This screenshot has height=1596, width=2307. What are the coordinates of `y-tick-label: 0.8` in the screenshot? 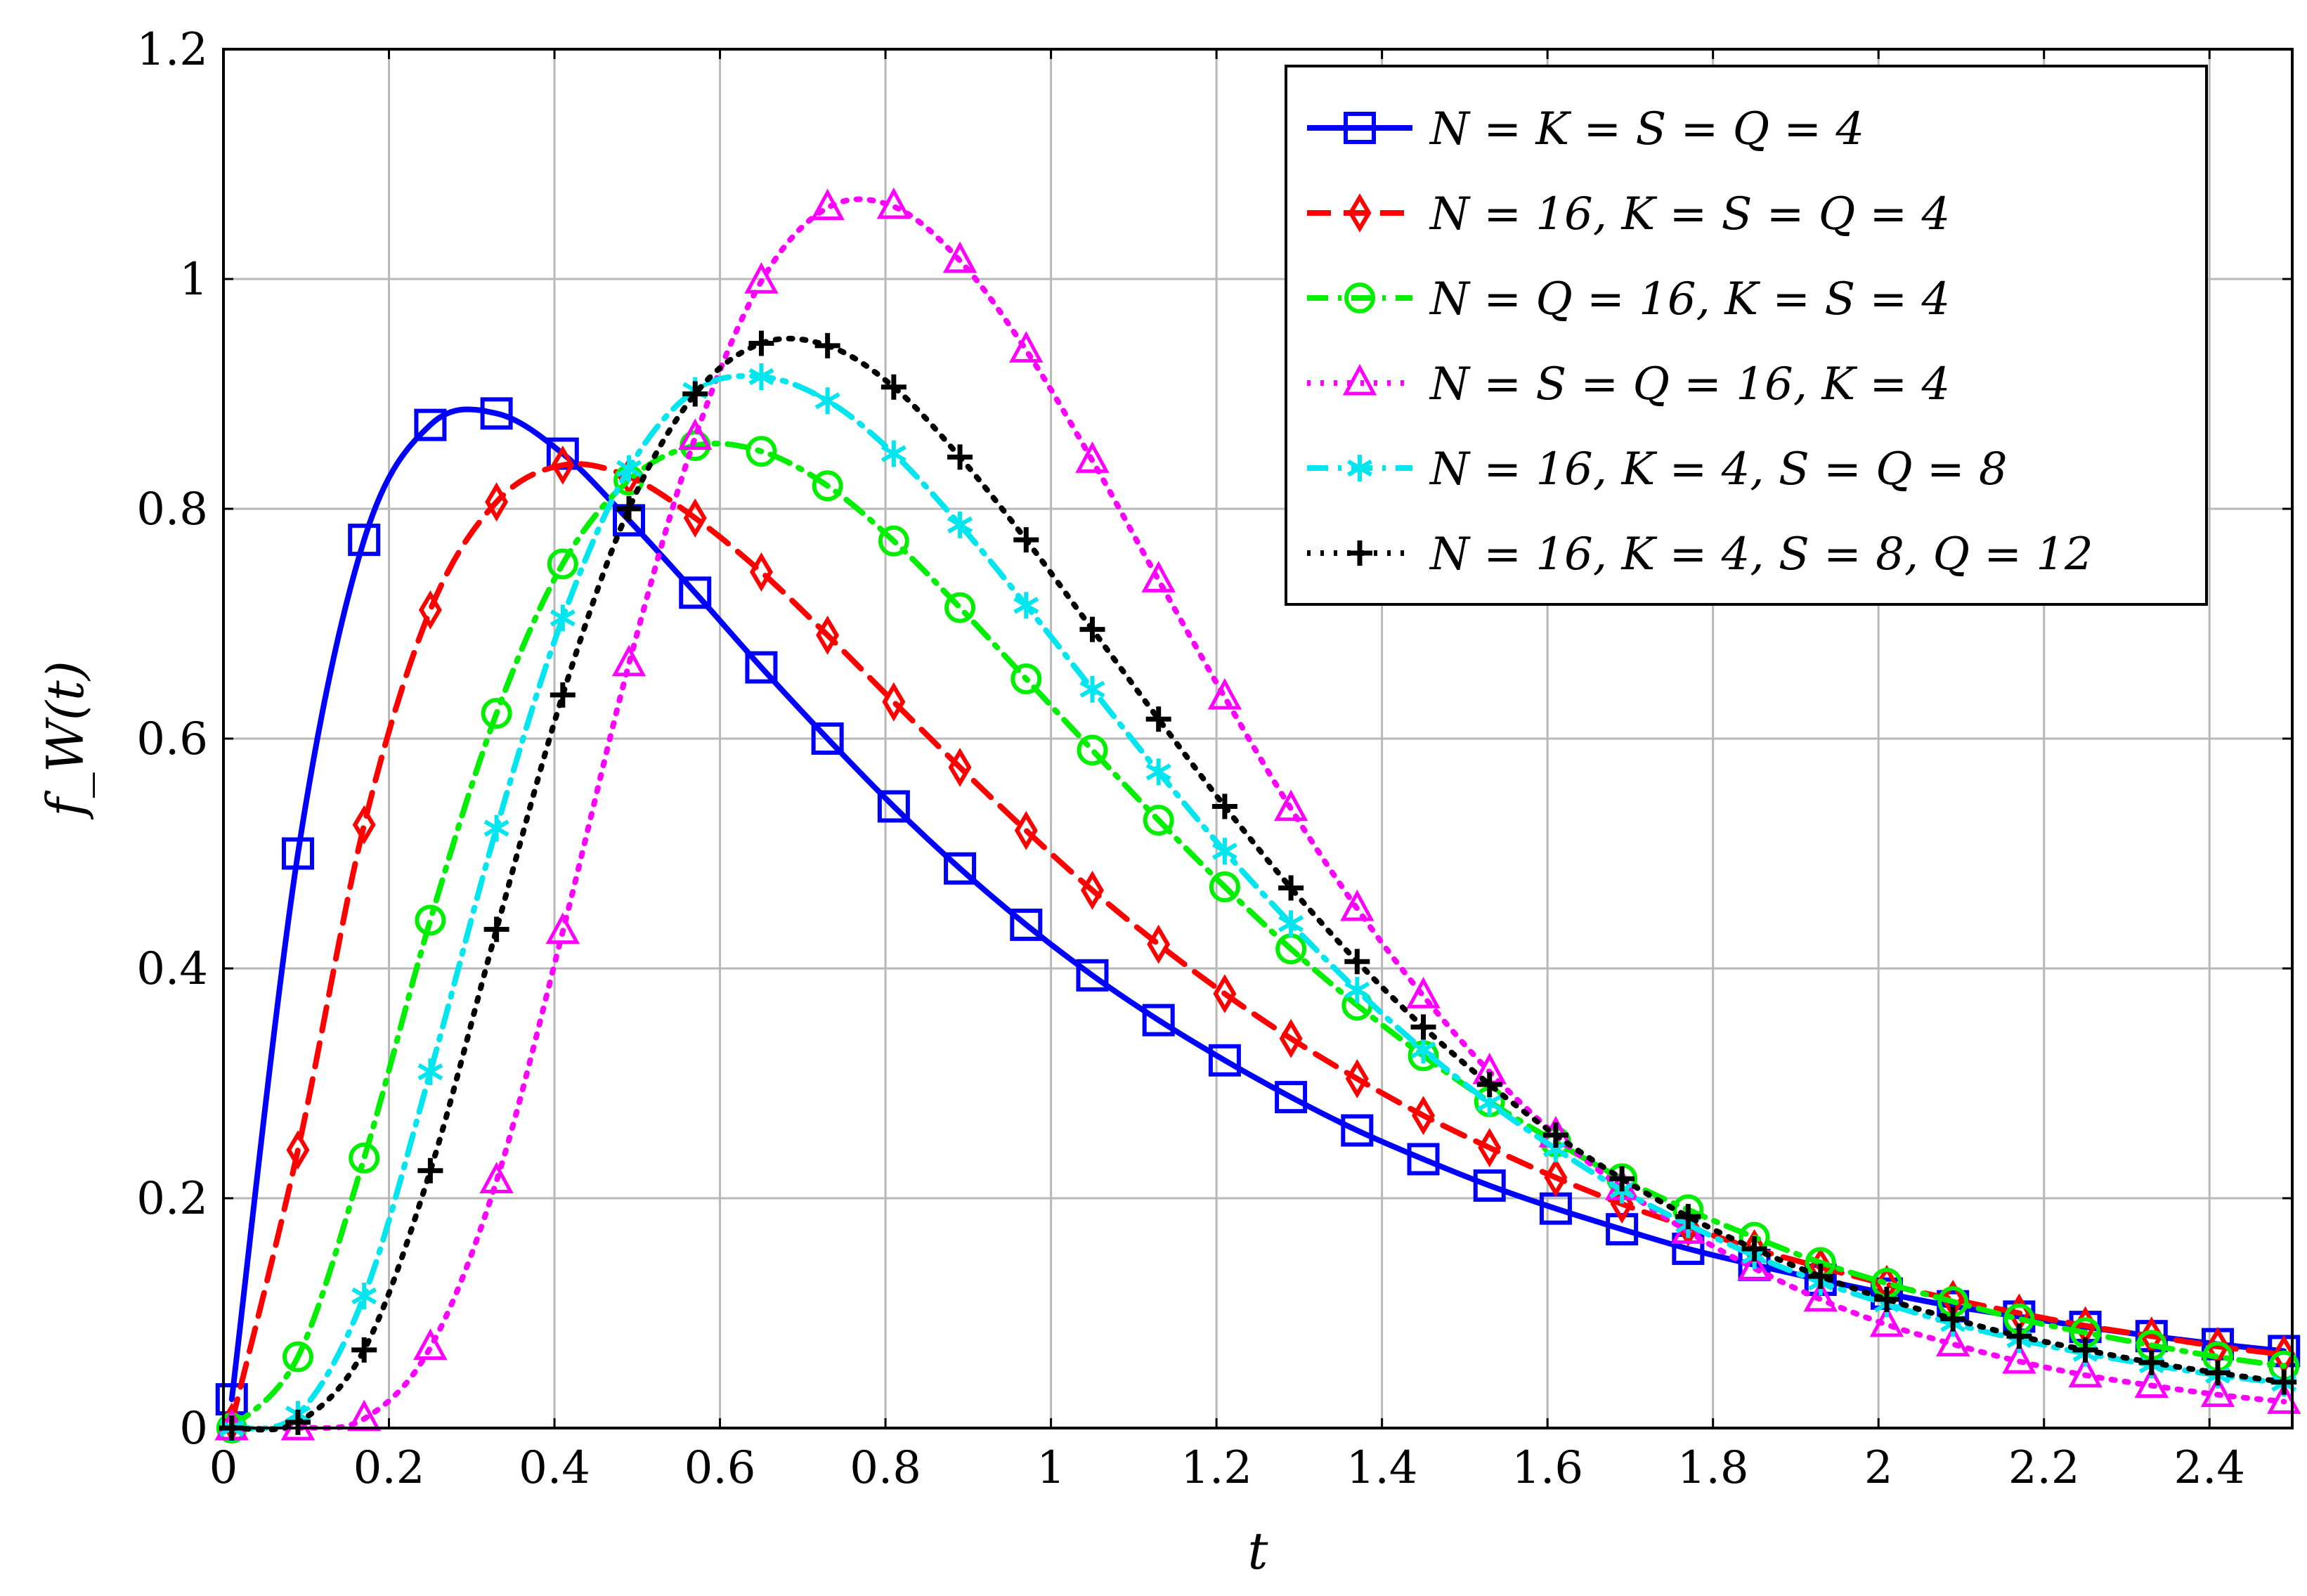 It's located at (172, 510).